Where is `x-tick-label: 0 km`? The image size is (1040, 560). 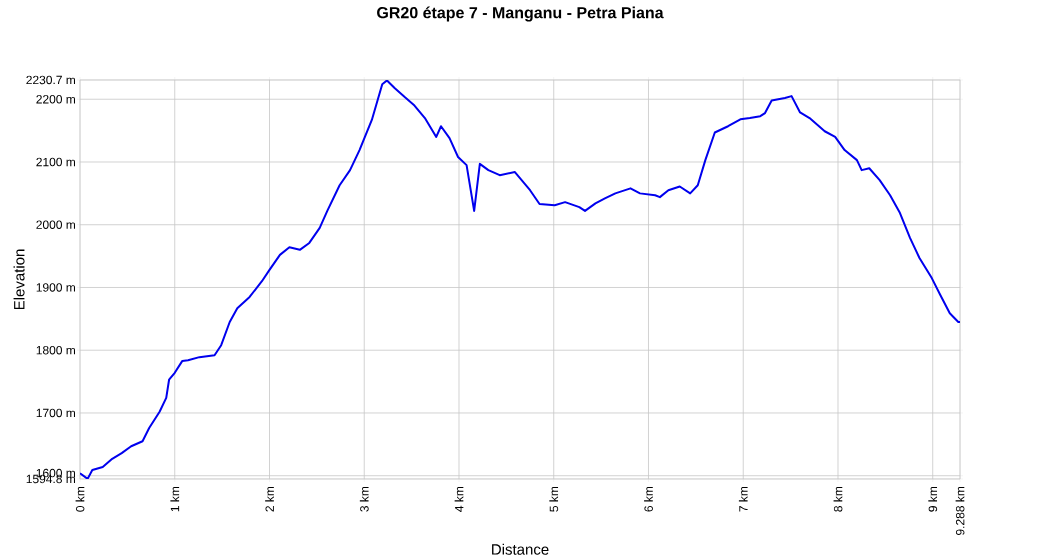 x-tick-label: 0 km is located at coordinates (80, 499).